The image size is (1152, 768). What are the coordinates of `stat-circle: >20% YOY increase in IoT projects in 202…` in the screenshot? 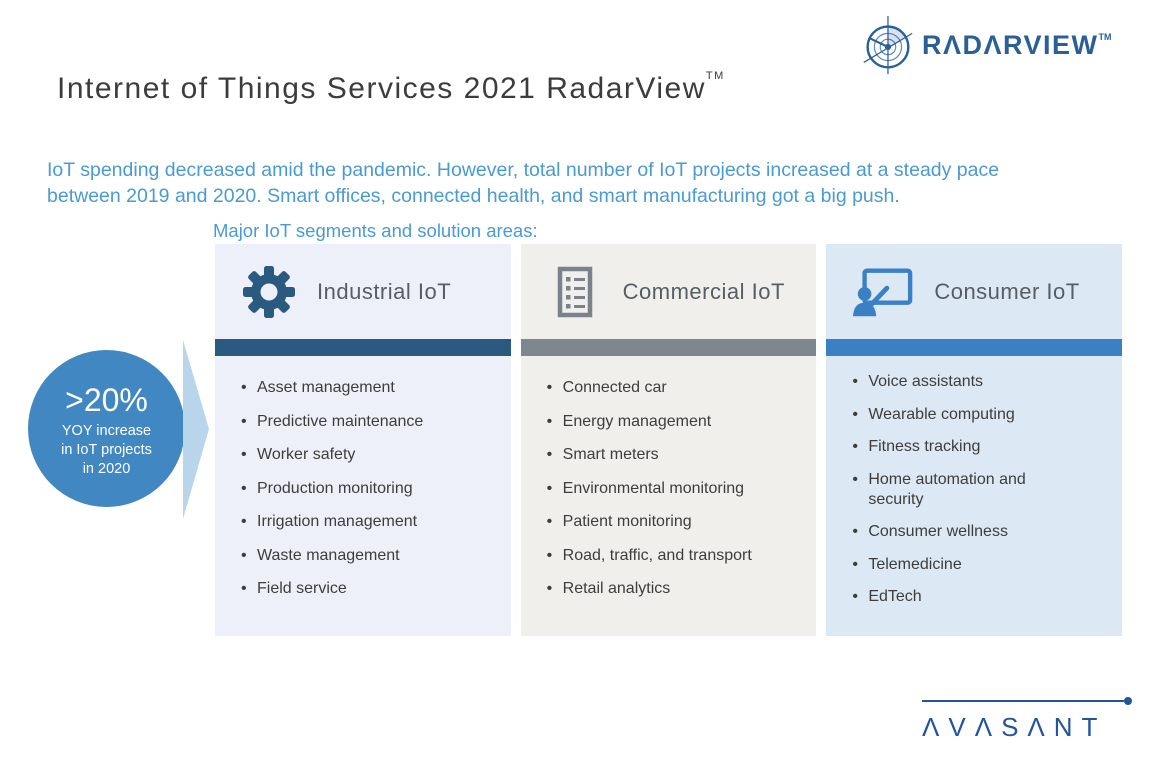 It's located at (106, 428).